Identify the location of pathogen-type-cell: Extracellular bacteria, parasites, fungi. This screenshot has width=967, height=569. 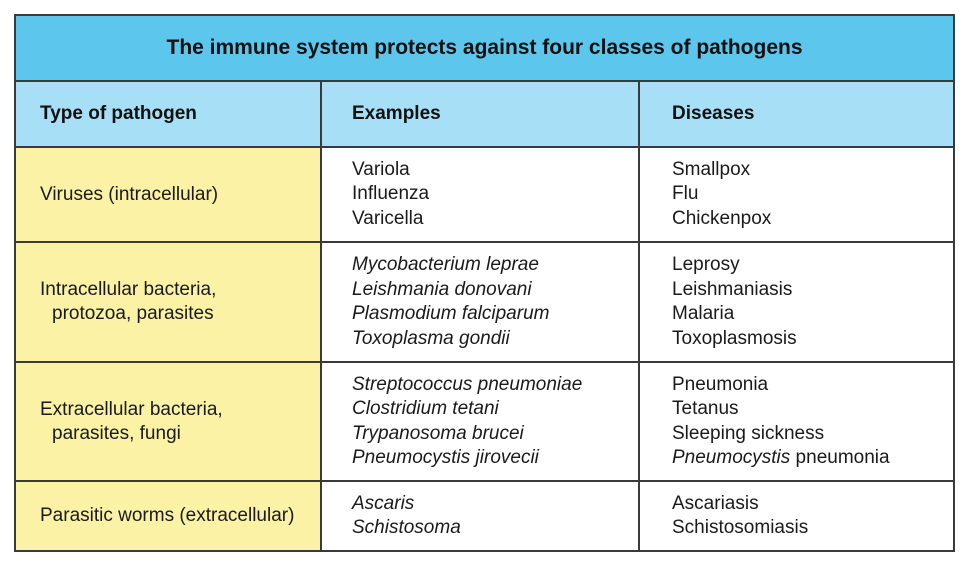
(168, 421).